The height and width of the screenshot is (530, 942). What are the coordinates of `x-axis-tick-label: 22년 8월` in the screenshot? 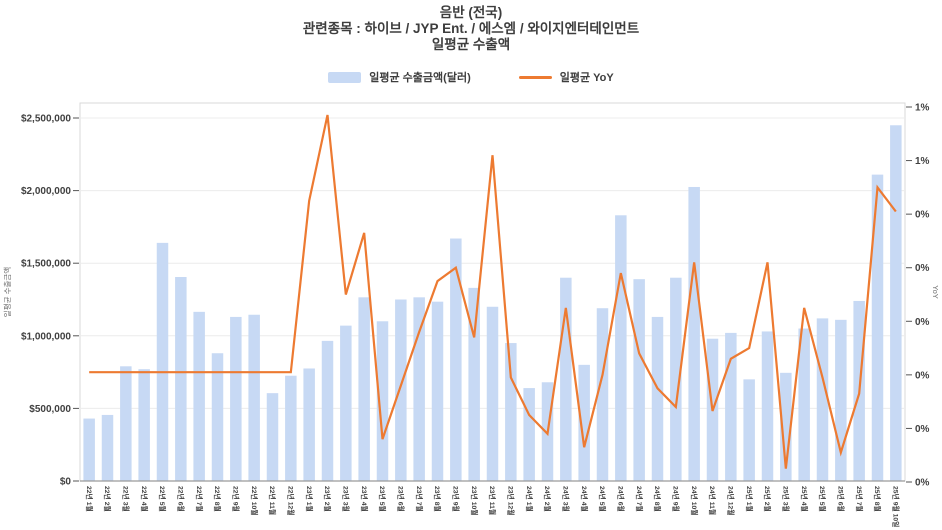 It's located at (217, 499).